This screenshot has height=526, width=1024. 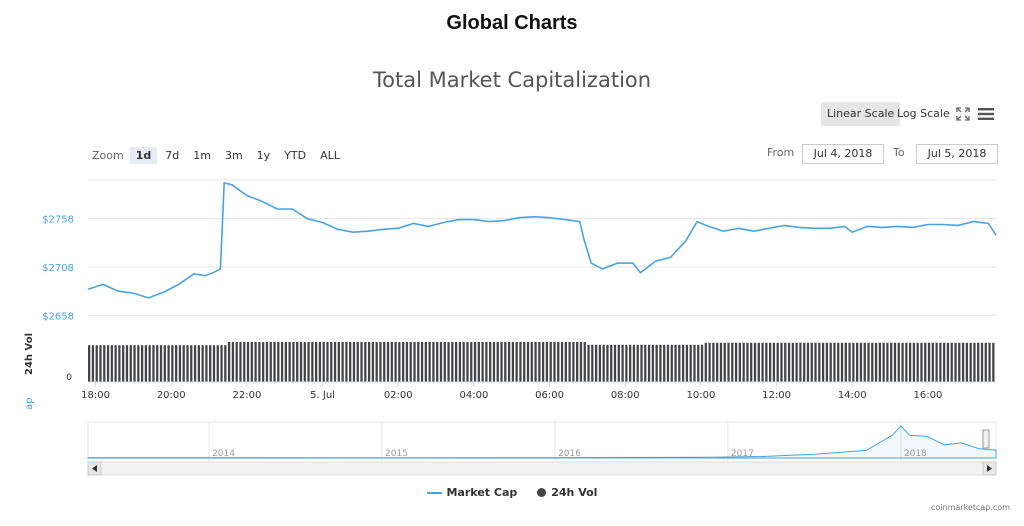 I want to click on zoom-all-button: ALL, so click(x=330, y=155).